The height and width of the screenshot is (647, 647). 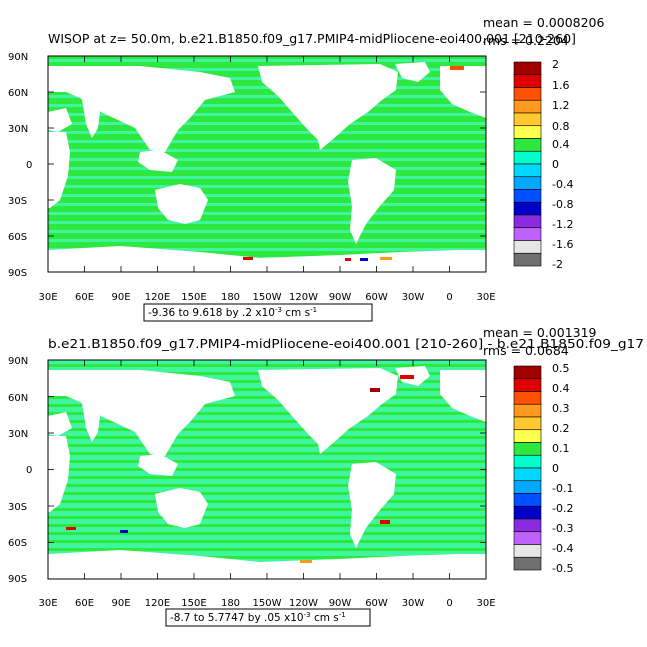 What do you see at coordinates (561, 85) in the screenshot?
I see `colorbar-label: 1.6` at bounding box center [561, 85].